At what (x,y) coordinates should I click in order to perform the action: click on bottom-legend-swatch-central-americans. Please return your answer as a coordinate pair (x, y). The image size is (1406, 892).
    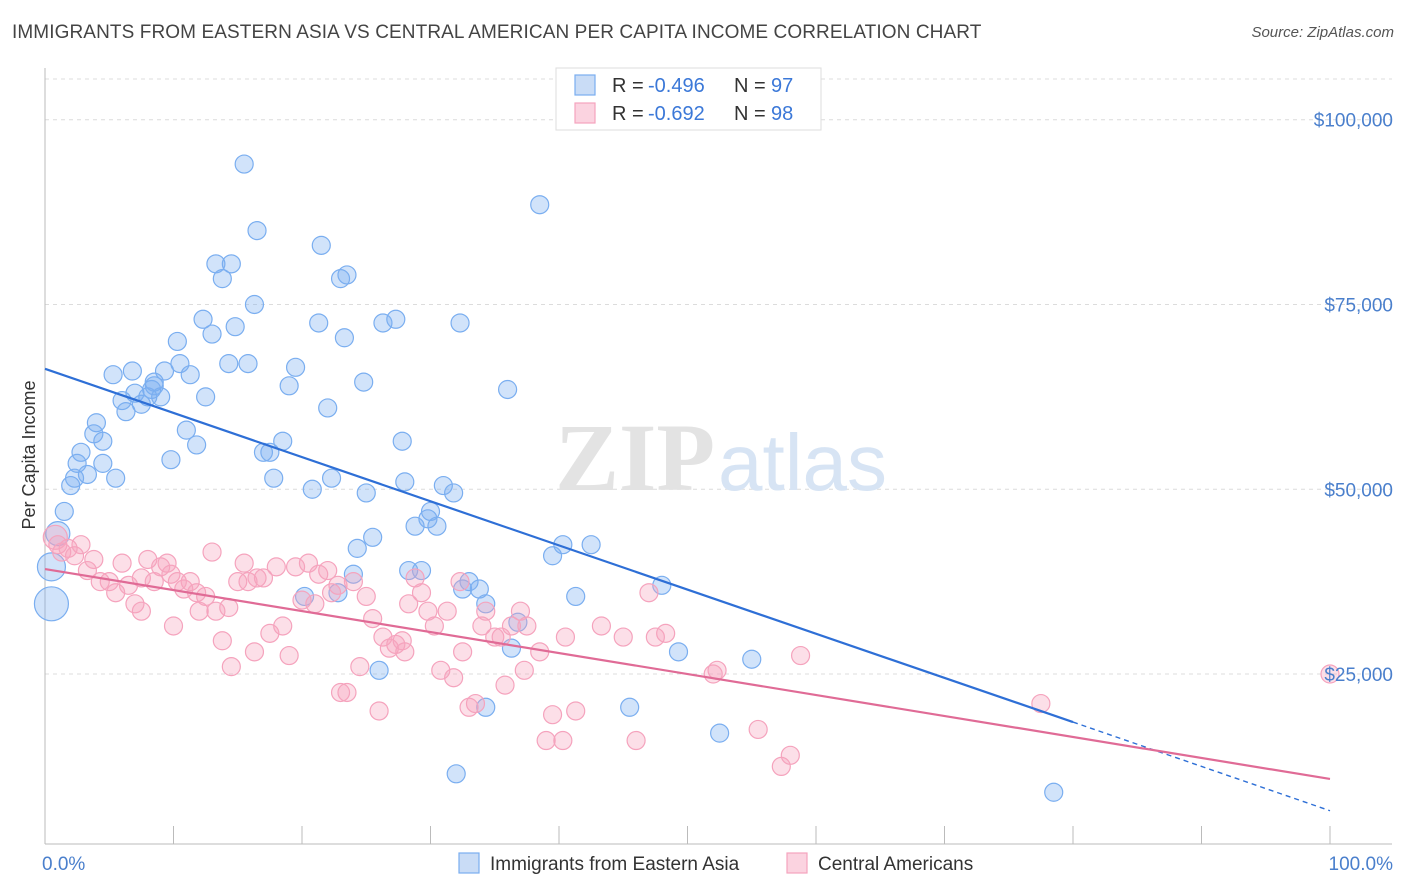
    Looking at the image, I should click on (797, 863).